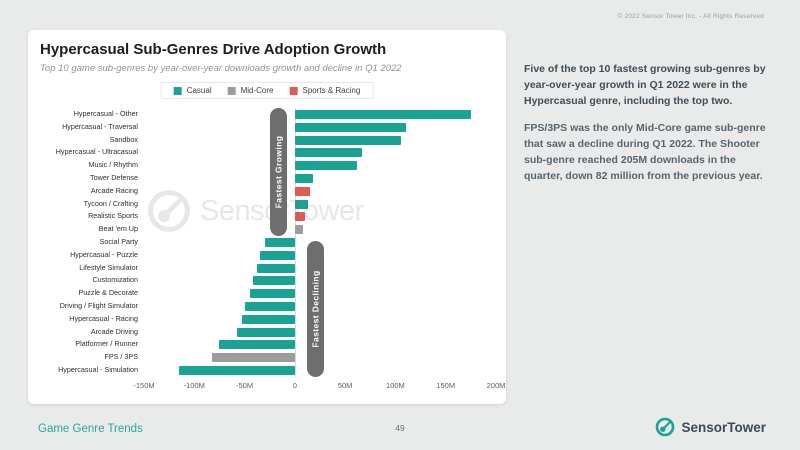 This screenshot has height=450, width=800. Describe the element at coordinates (103, 318) in the screenshot. I see `category-label: Hypercasual - Racing` at that location.